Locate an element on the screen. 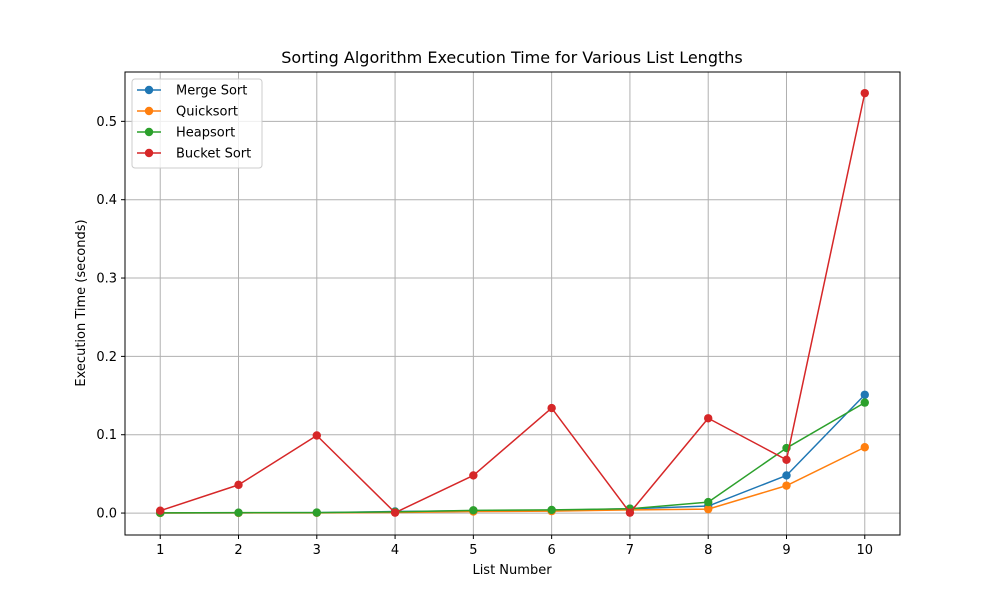 Image resolution: width=1000 pixels, height=600 pixels. legend-item-bucket-sort: Bucket Sort is located at coordinates (194, 154).